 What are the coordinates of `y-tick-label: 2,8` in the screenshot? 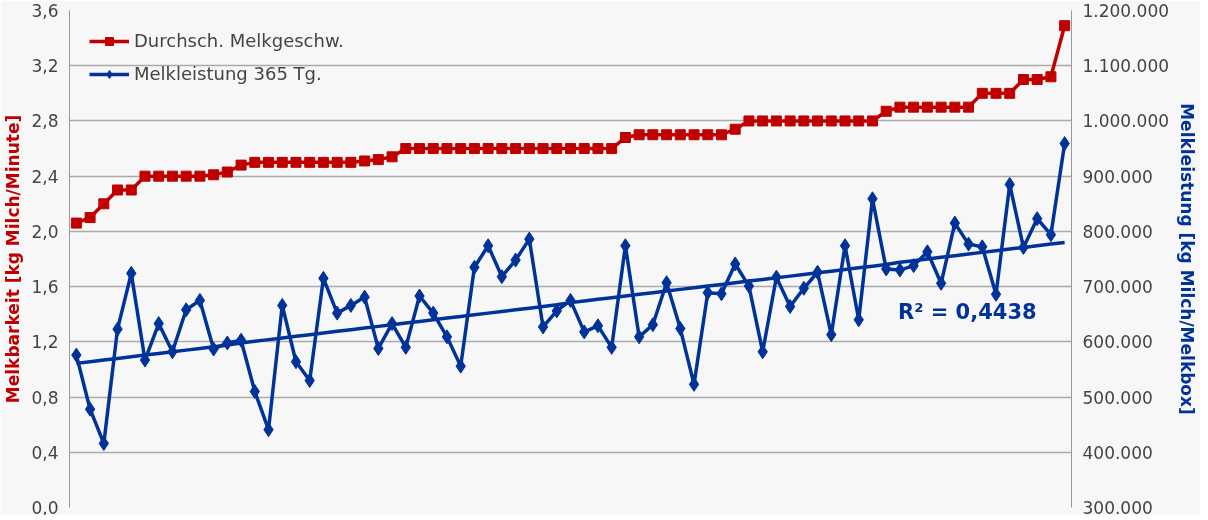 It's located at (45, 121).